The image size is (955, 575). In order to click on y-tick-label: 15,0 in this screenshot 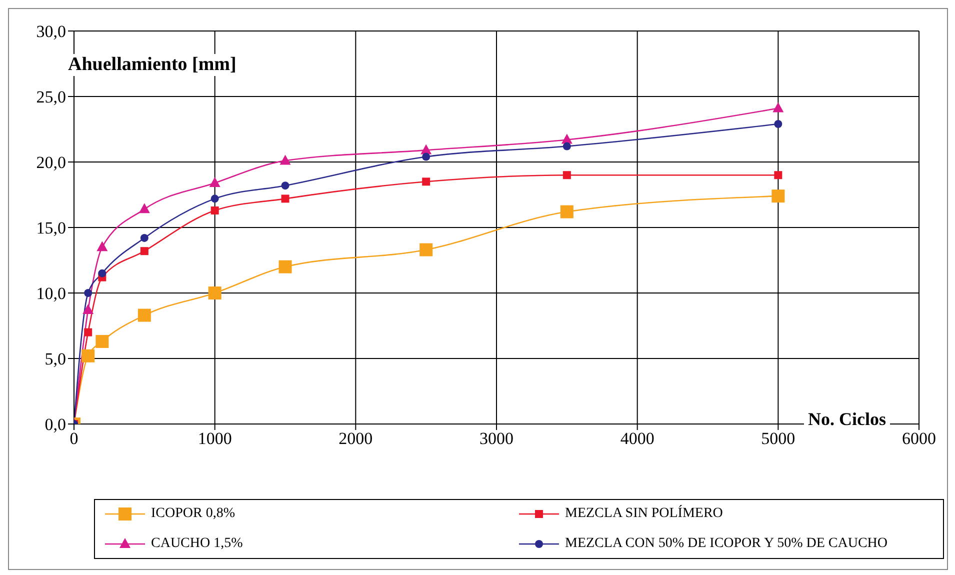, I will do `click(51, 228)`.